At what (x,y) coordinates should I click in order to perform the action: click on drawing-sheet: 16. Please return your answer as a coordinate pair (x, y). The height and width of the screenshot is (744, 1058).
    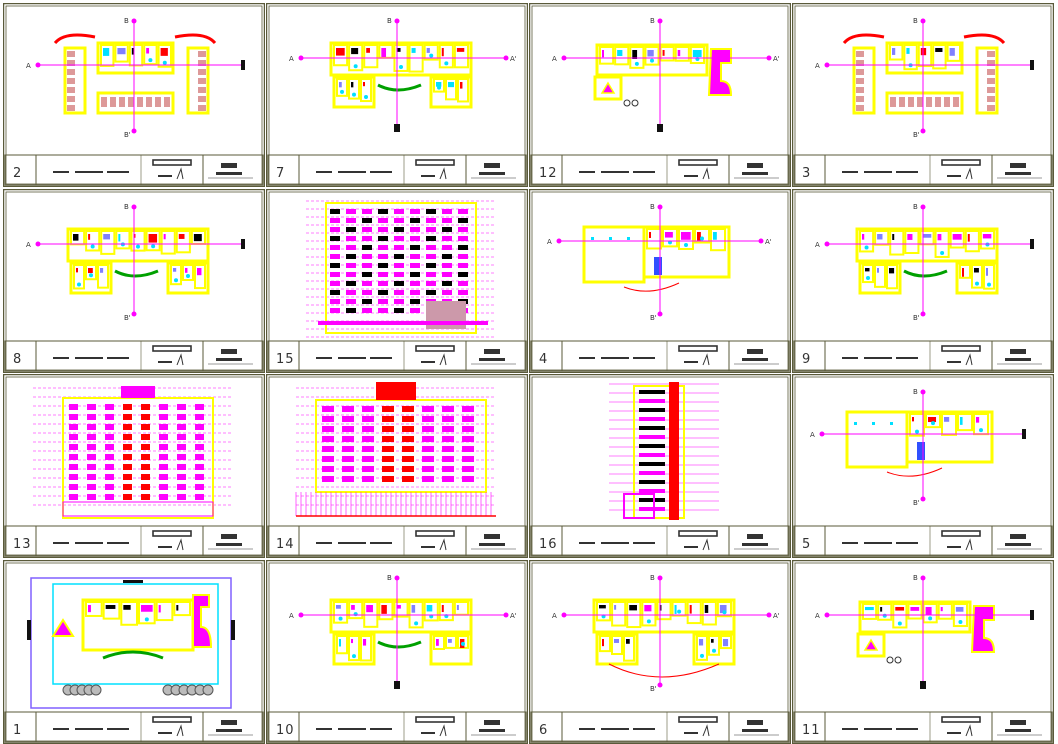
    Looking at the image, I should click on (660, 466).